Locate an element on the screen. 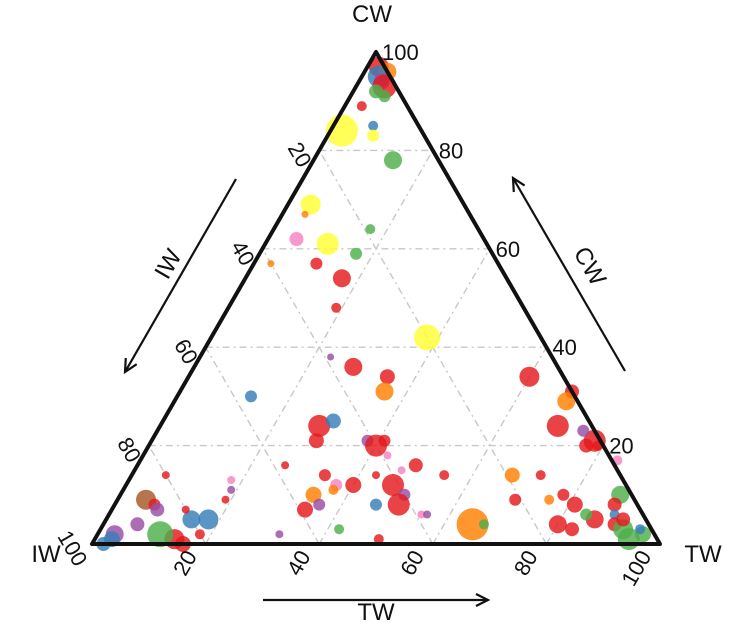 The height and width of the screenshot is (625, 750). bottom-axis-arrow is located at coordinates (377, 600).